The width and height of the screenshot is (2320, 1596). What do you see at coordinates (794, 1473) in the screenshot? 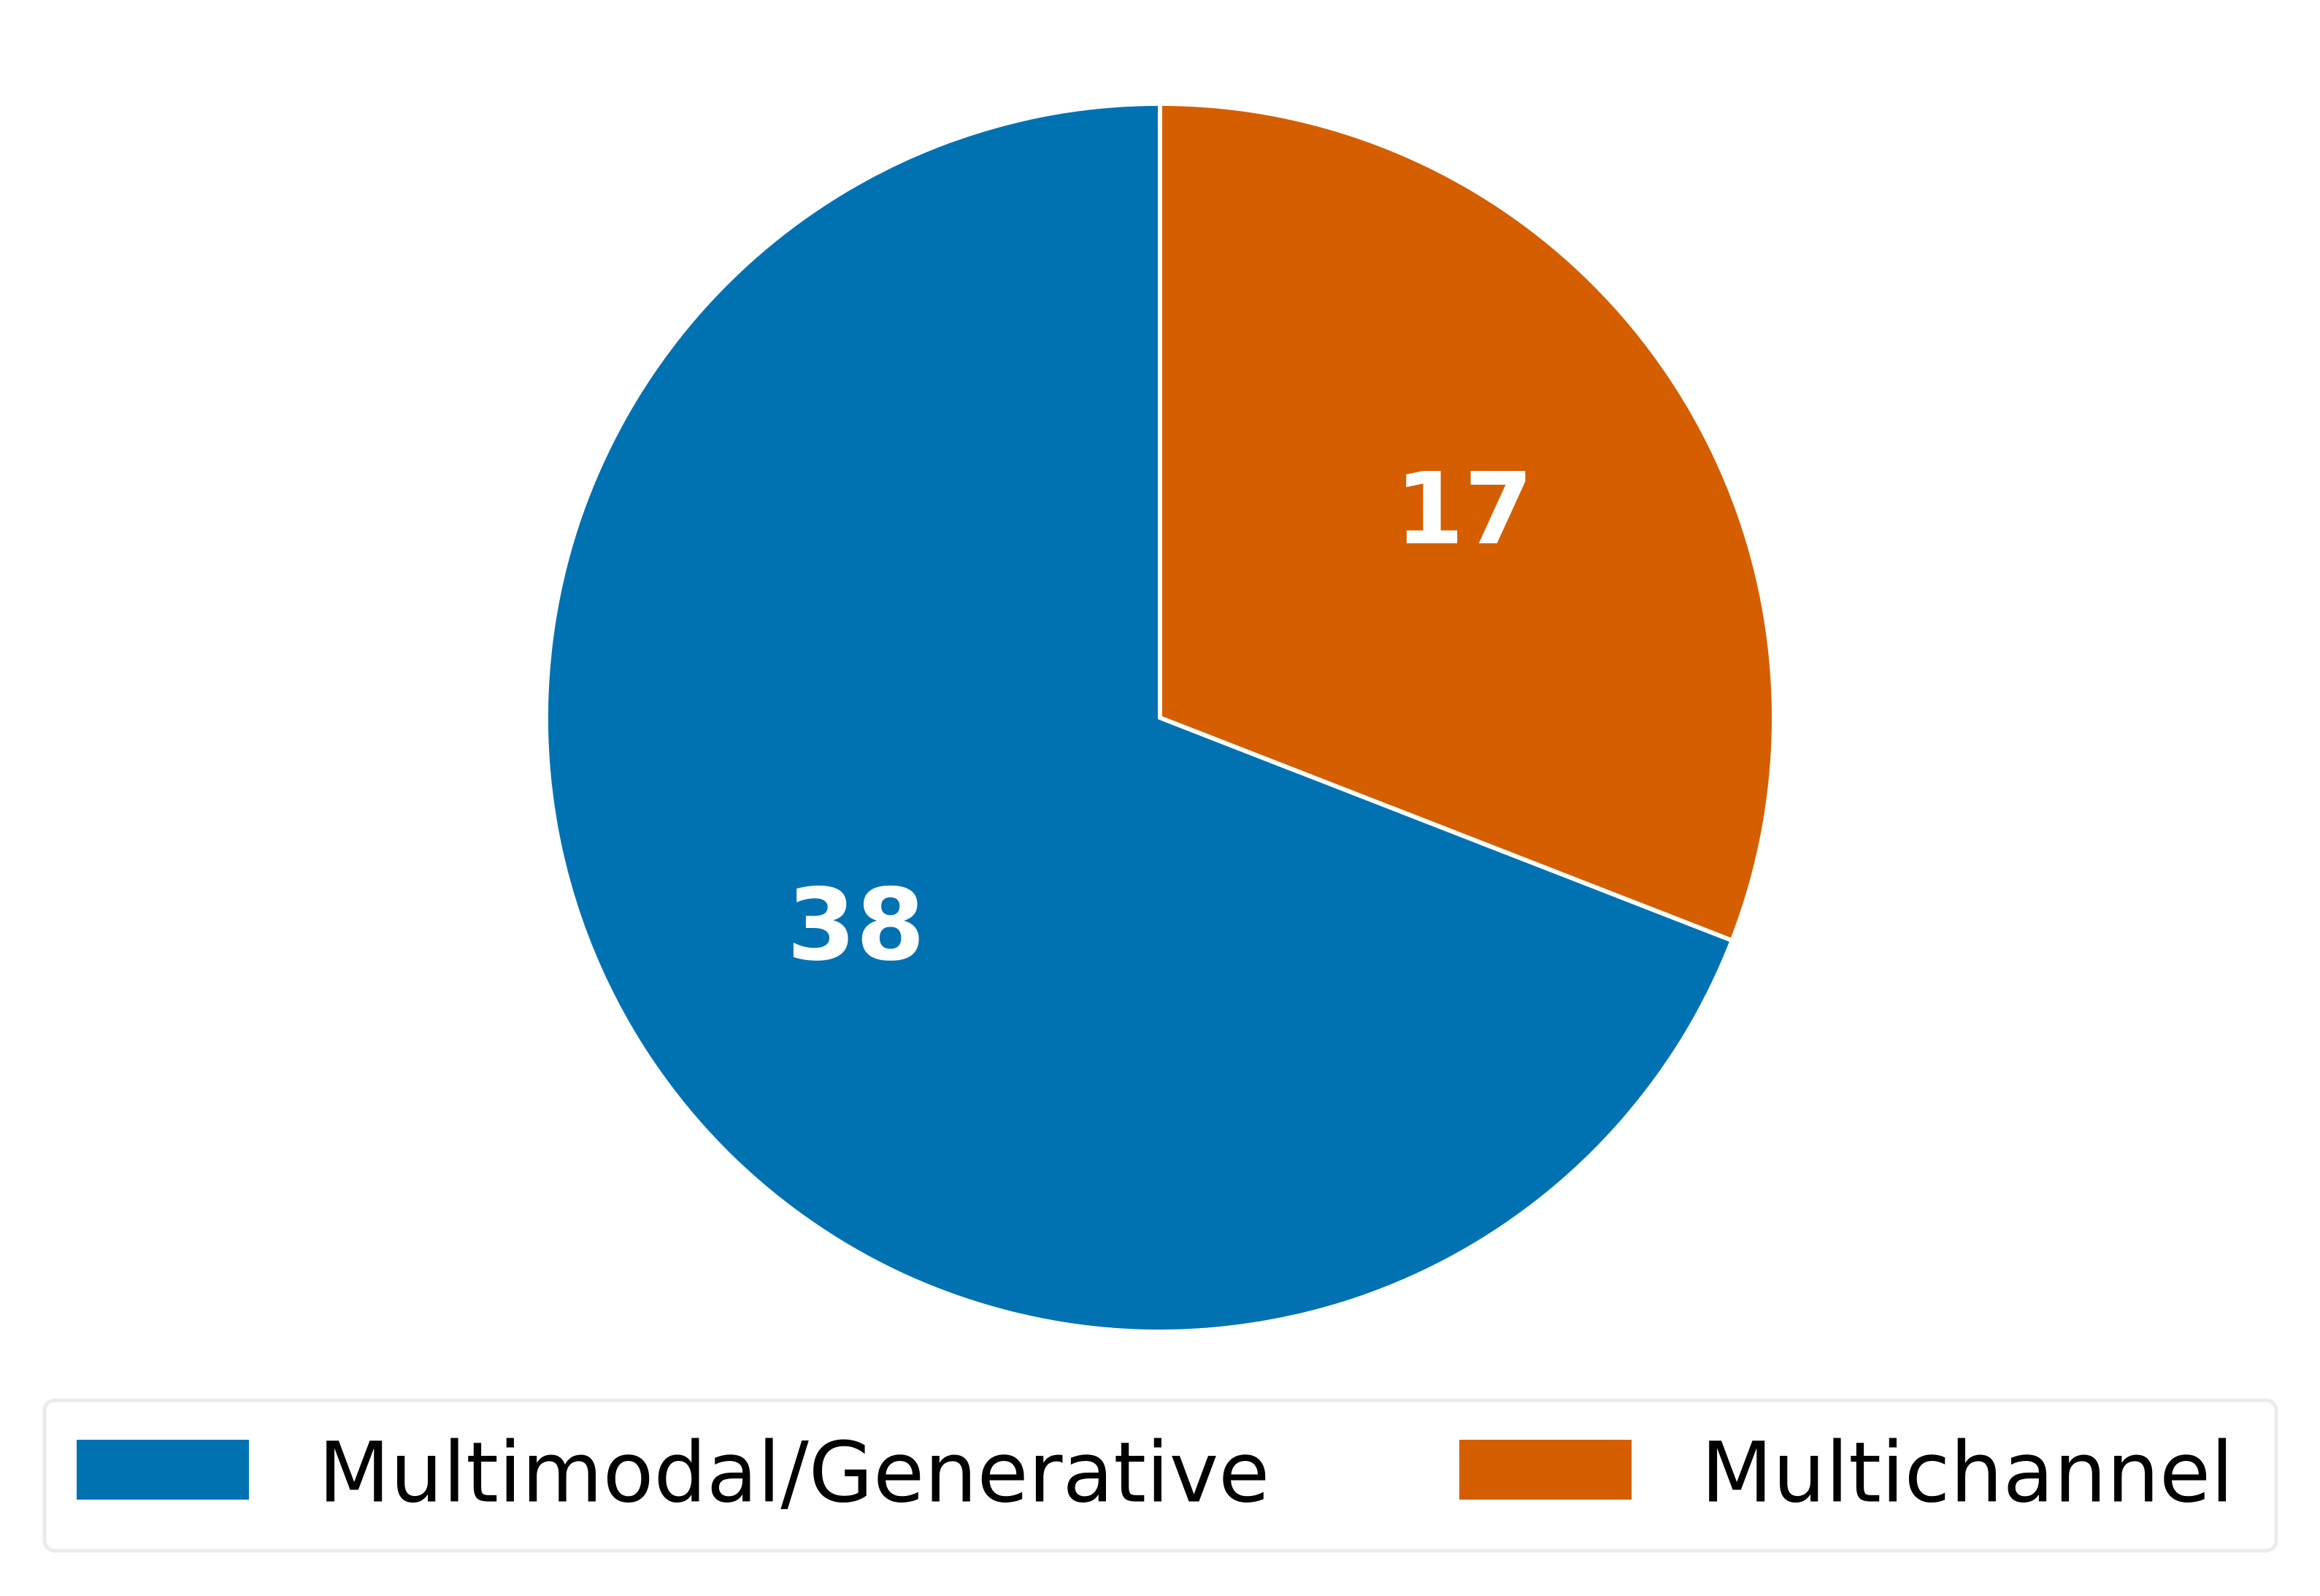
I see `legend-label: Multimodal/Generative` at bounding box center [794, 1473].